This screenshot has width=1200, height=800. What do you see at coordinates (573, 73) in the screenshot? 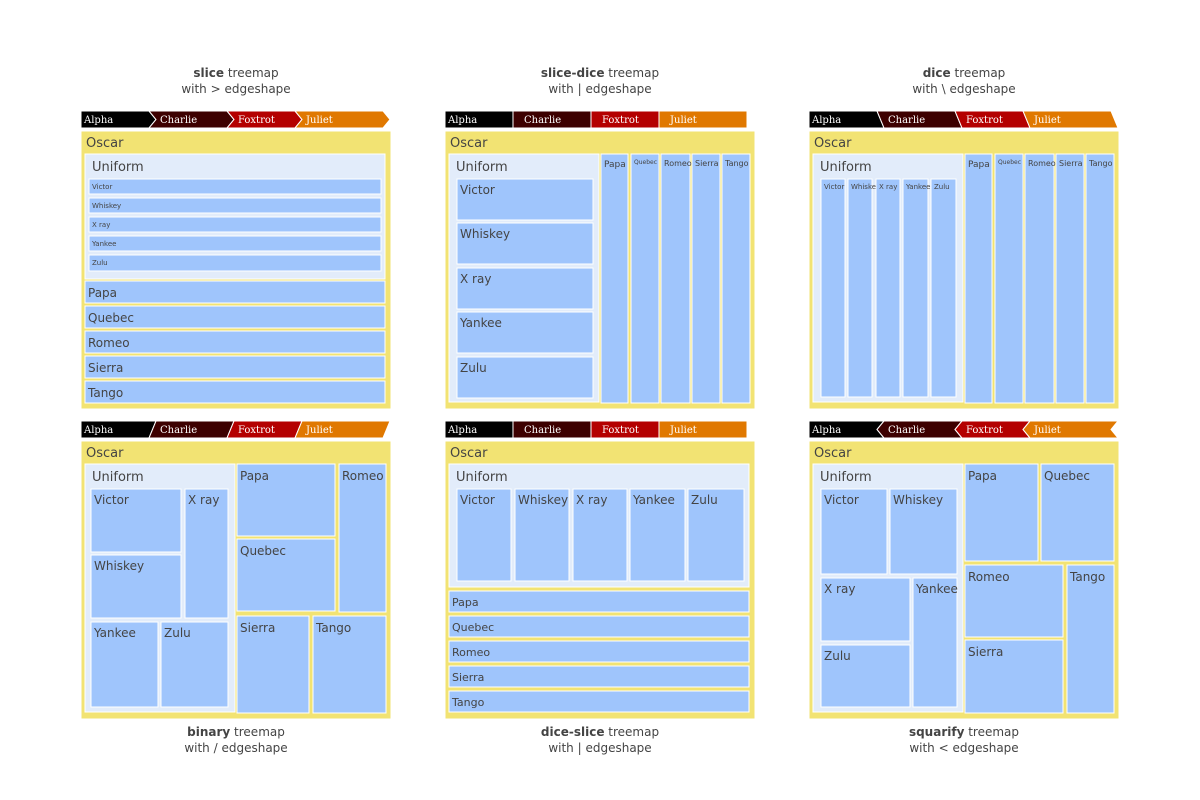
I see `panel-title-tiling: slice-dice` at bounding box center [573, 73].